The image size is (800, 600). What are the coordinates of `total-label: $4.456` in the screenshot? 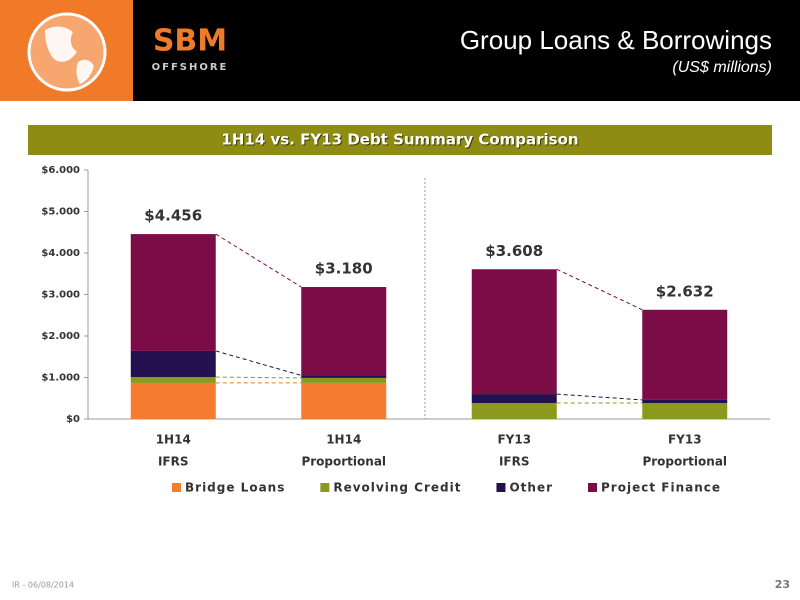 It's located at (173, 216).